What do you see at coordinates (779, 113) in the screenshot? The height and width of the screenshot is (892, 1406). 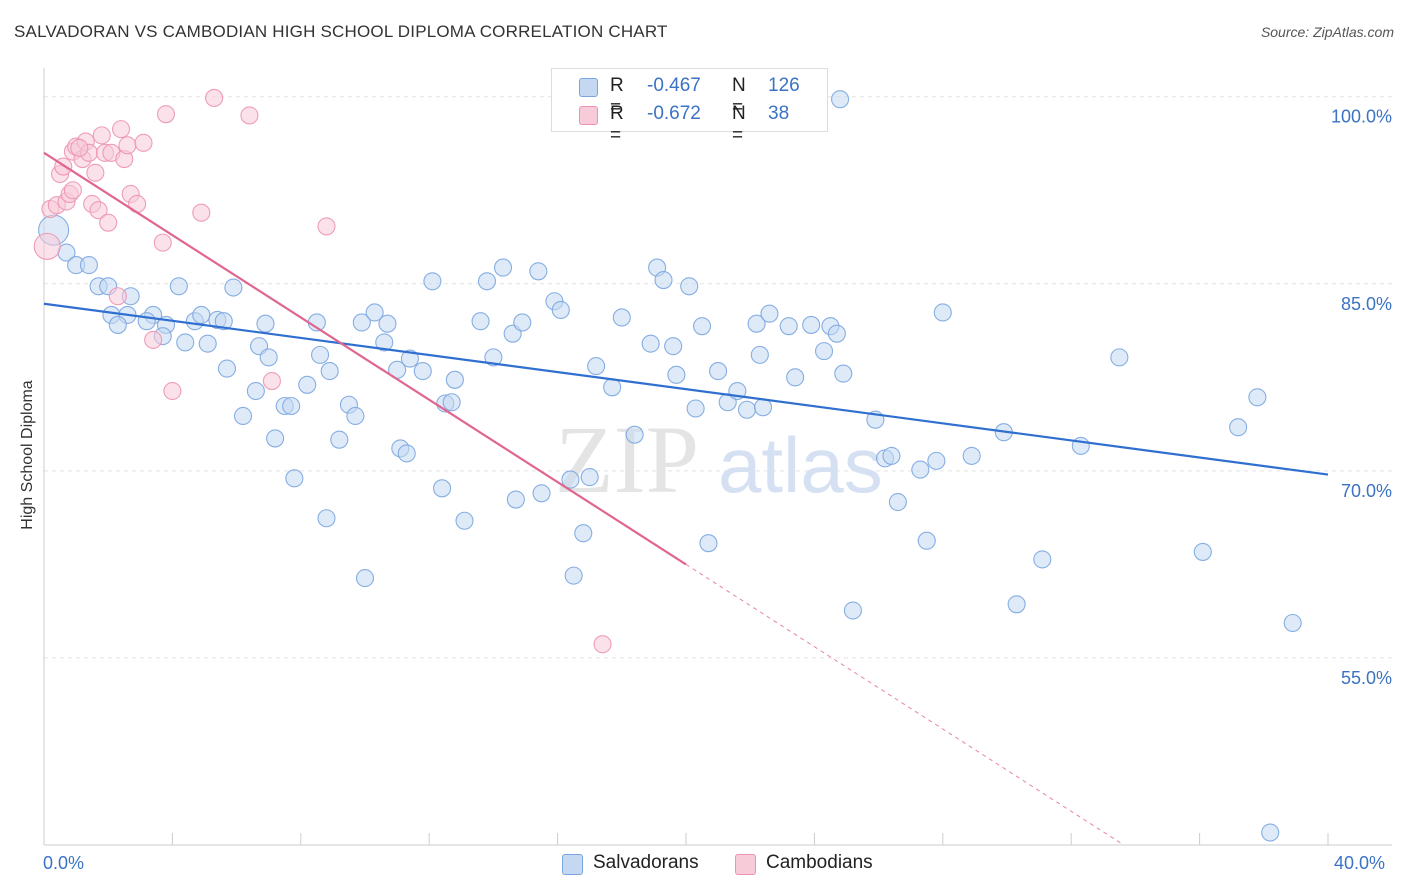 I see `legend-n-value: 38` at bounding box center [779, 113].